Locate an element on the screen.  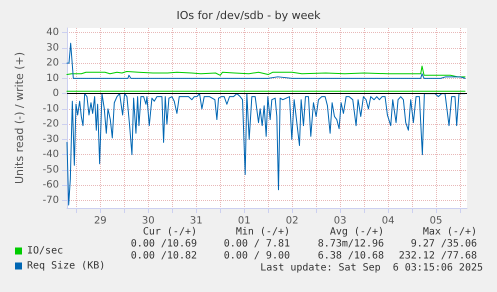
y-tick-label: -20 is located at coordinates (50, 124).